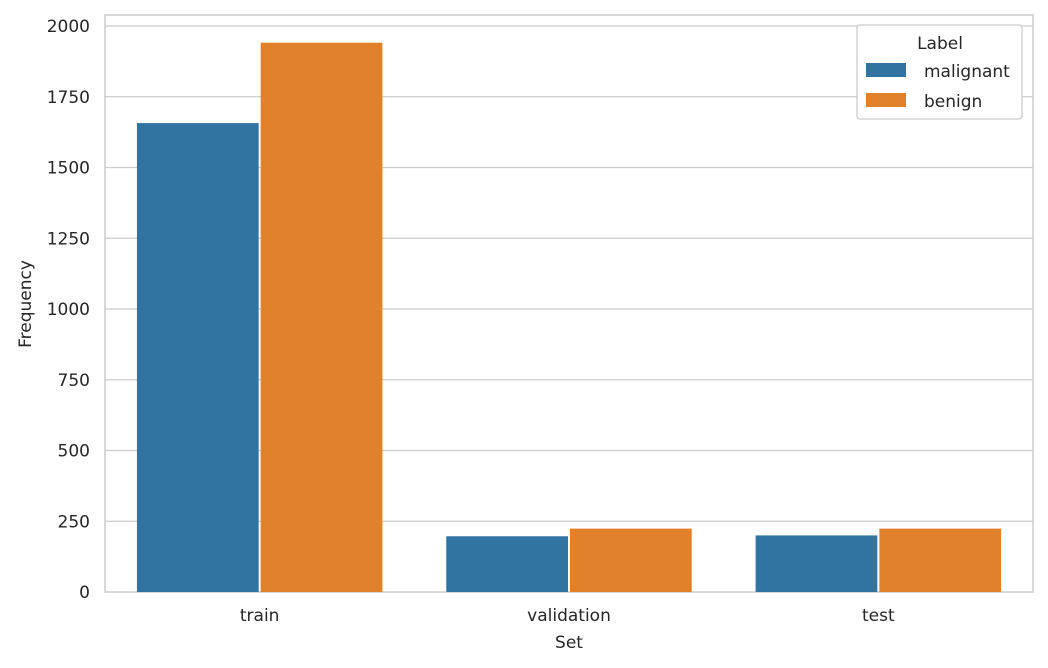 This screenshot has height=668, width=1048. What do you see at coordinates (68, 169) in the screenshot?
I see `y-tick-label: 1500` at bounding box center [68, 169].